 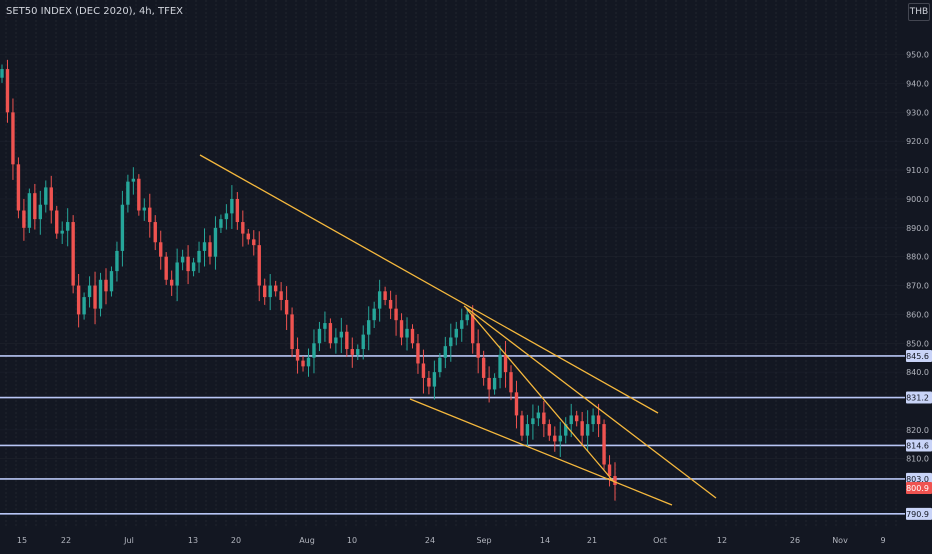 I want to click on price-axis-background, so click(x=918, y=275).